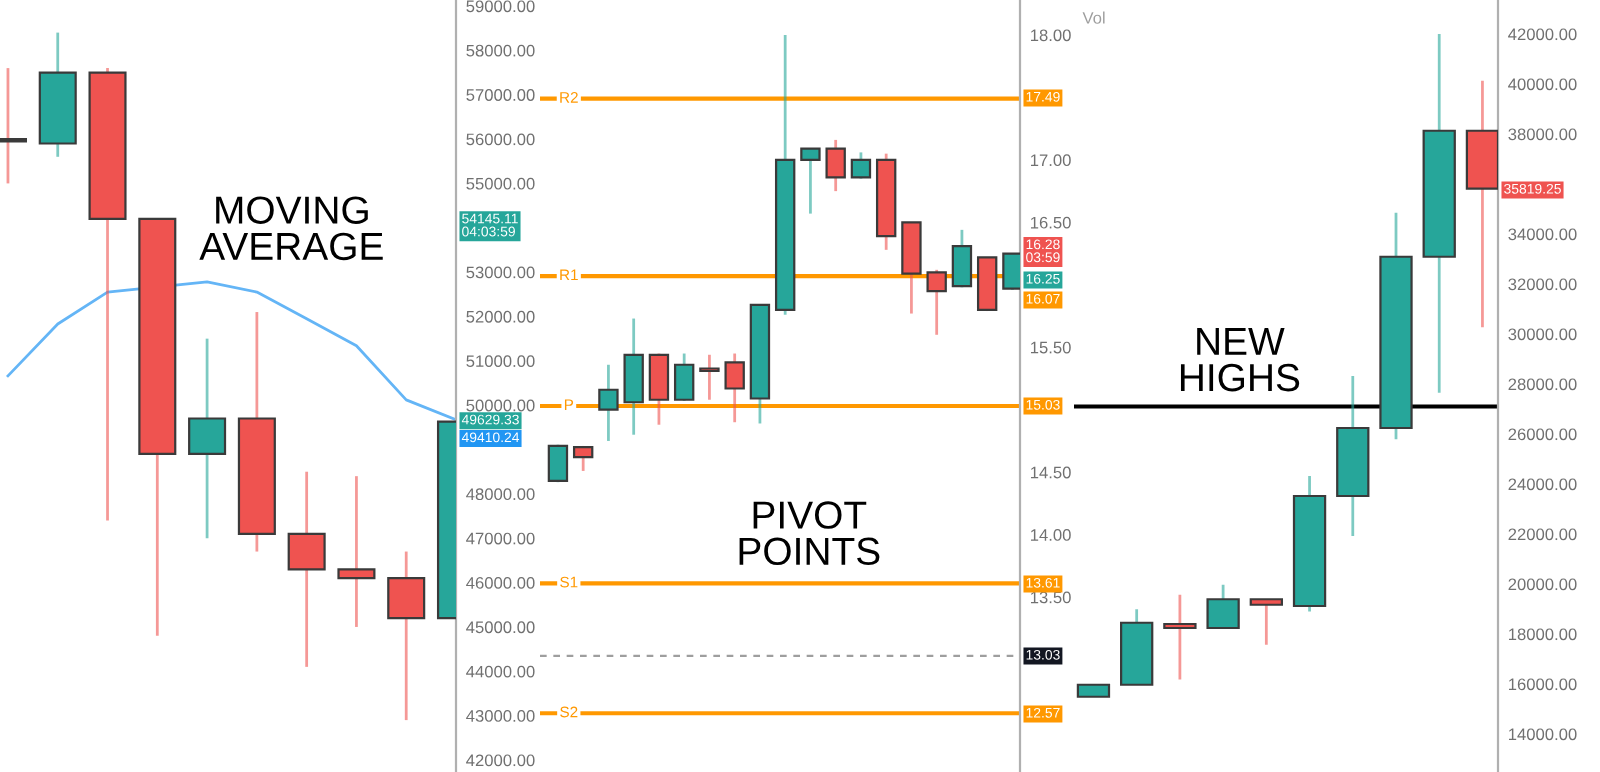 The height and width of the screenshot is (772, 1600). Describe the element at coordinates (500, 183) in the screenshot. I see `y-tick-label: 55000.00` at that location.